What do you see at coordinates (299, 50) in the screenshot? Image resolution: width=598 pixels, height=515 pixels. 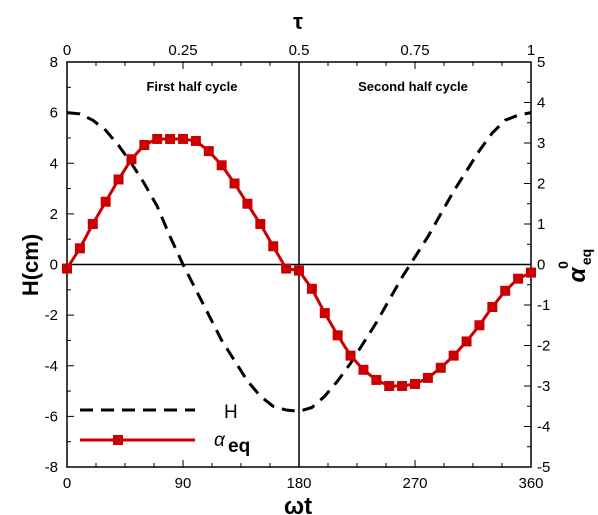 I see `x-top-tick-label: 0.5` at bounding box center [299, 50].